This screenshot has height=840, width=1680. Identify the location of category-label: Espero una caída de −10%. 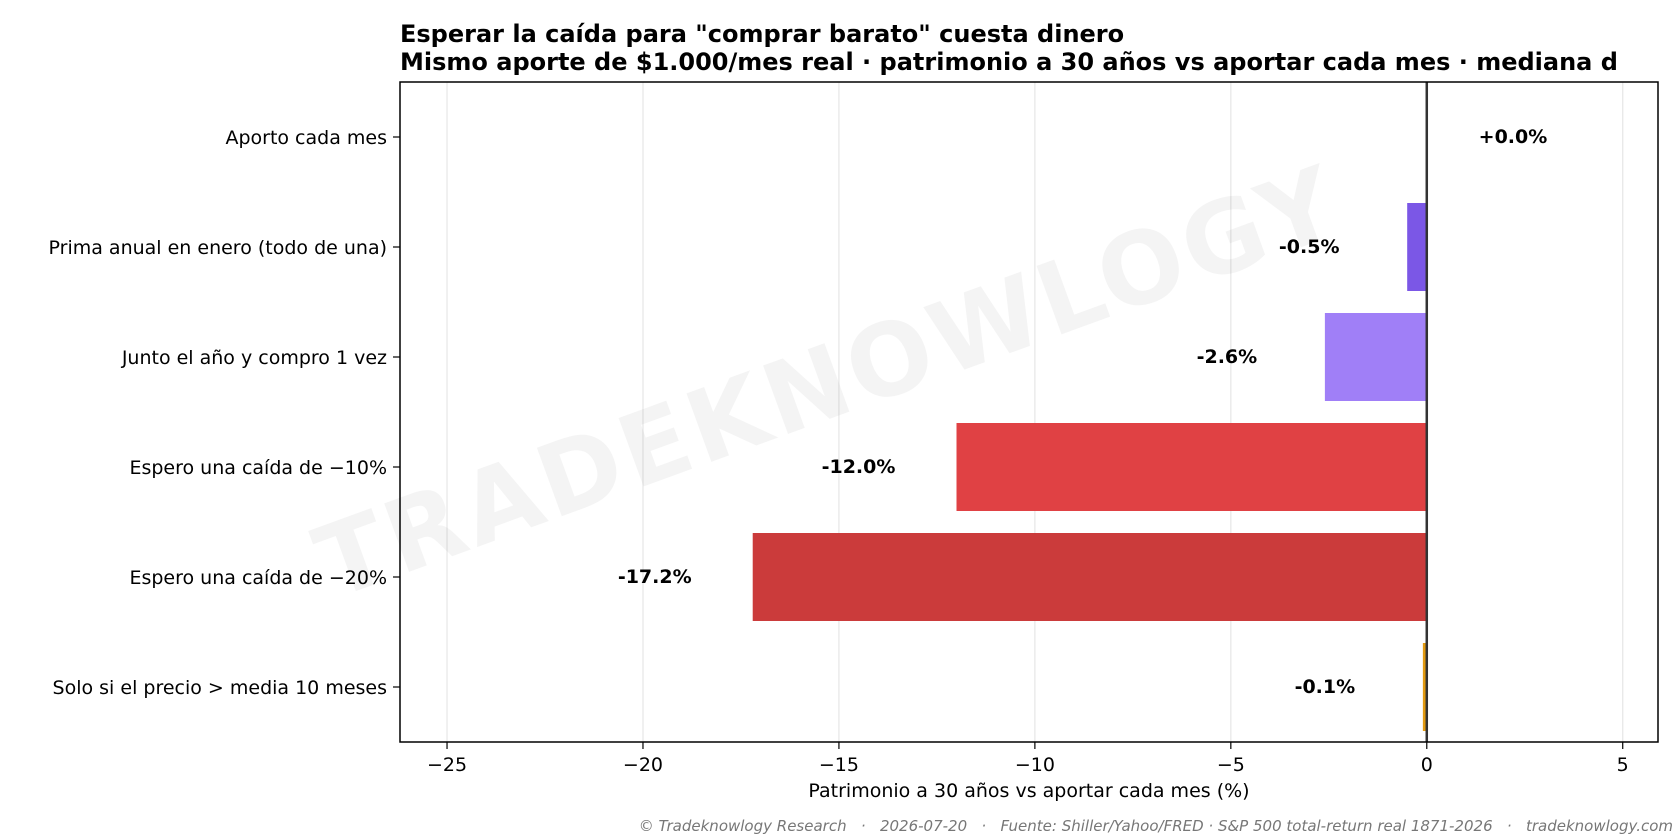
(258, 468).